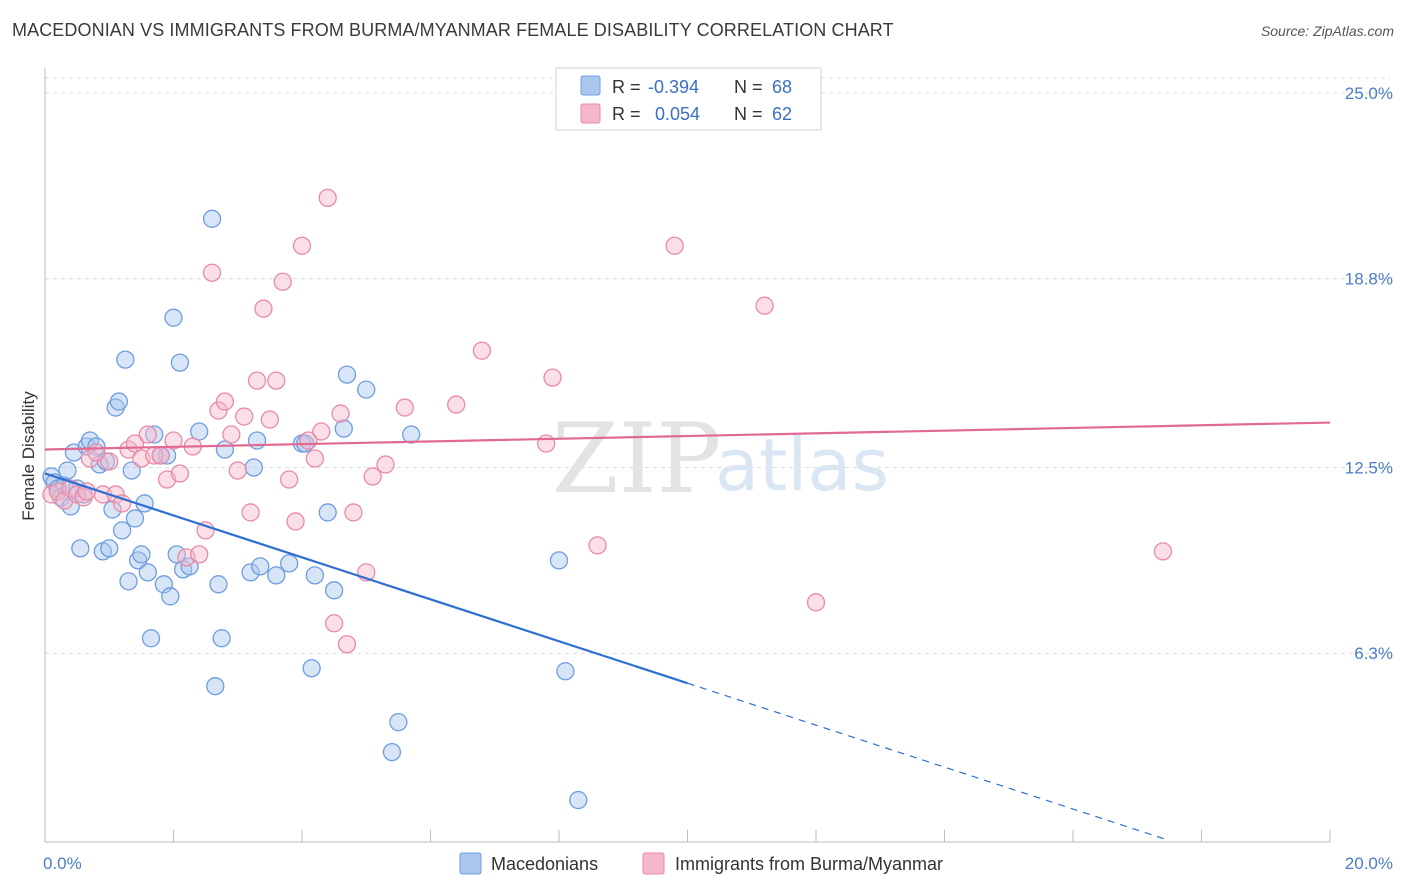 The height and width of the screenshot is (892, 1406). What do you see at coordinates (782, 87) in the screenshot?
I see `legend-n-value-blue: 68` at bounding box center [782, 87].